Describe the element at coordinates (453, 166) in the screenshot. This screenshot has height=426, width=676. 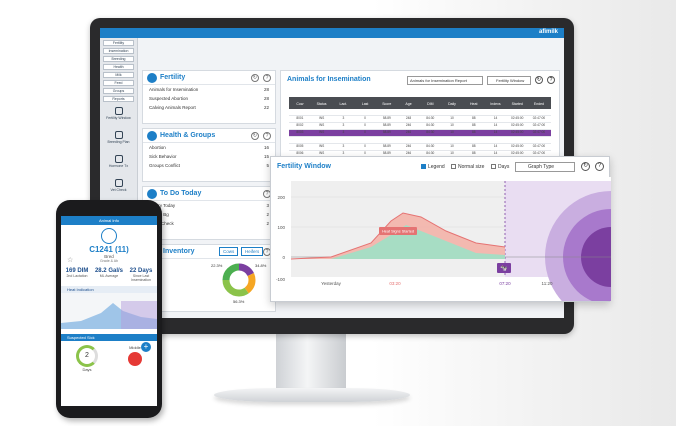
I see `checkbox-icon` at that location.